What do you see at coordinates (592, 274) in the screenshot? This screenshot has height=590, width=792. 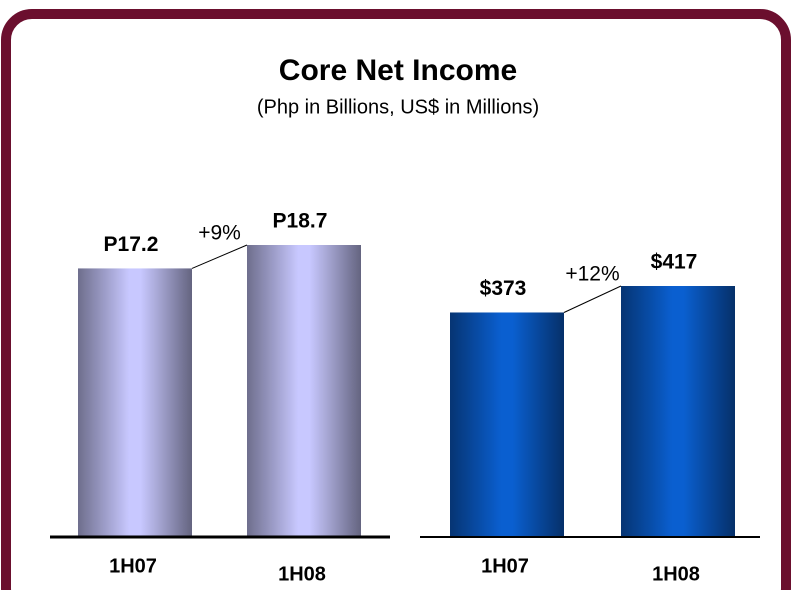 I see `growth-annotation: +12%` at bounding box center [592, 274].